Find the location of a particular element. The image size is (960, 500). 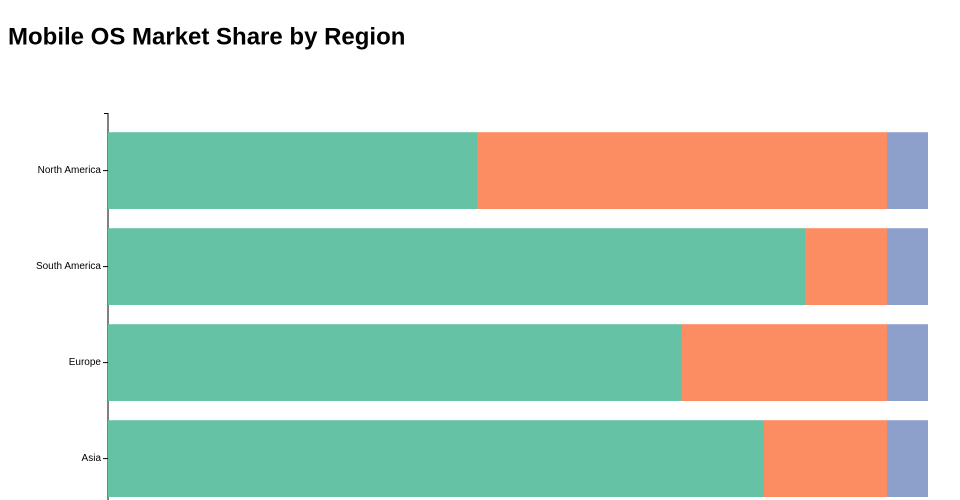

y-tick-label: Asia is located at coordinates (92, 458).